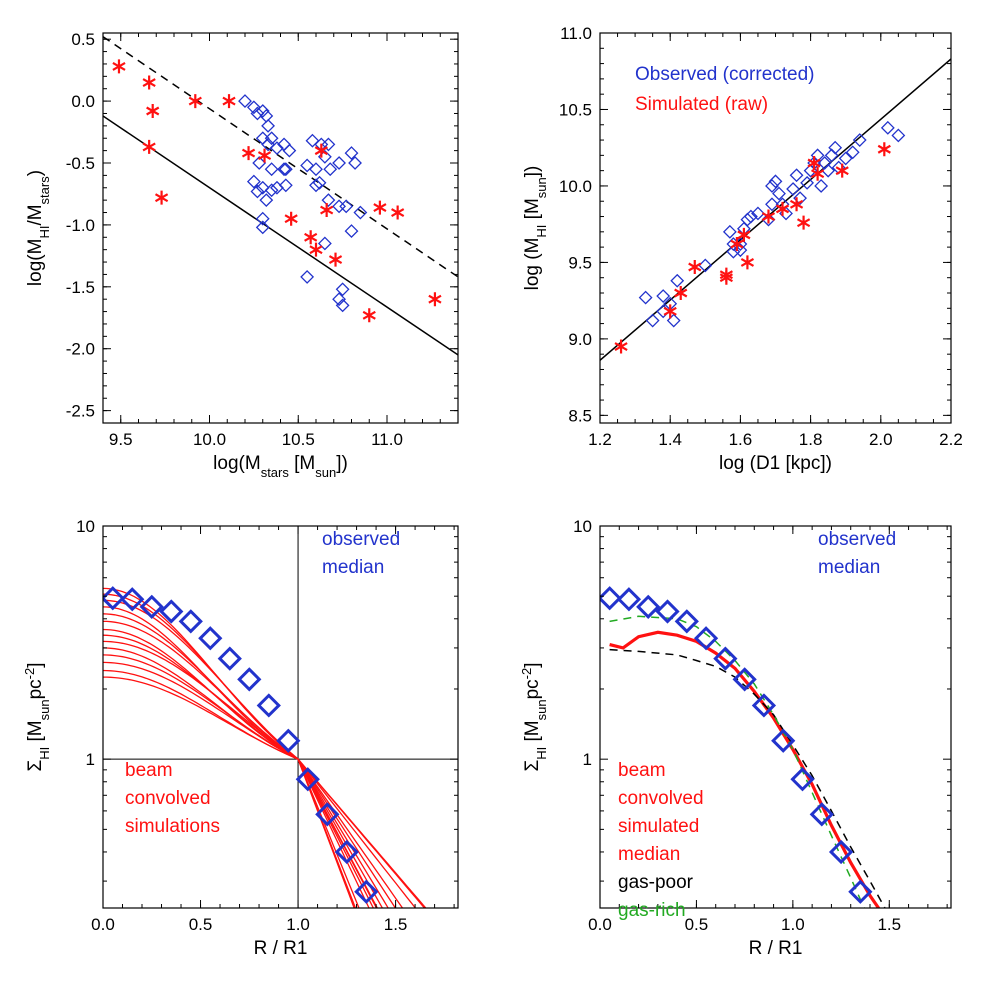 The height and width of the screenshot is (981, 981). I want to click on y-tick-label: -1.0, so click(80, 225).